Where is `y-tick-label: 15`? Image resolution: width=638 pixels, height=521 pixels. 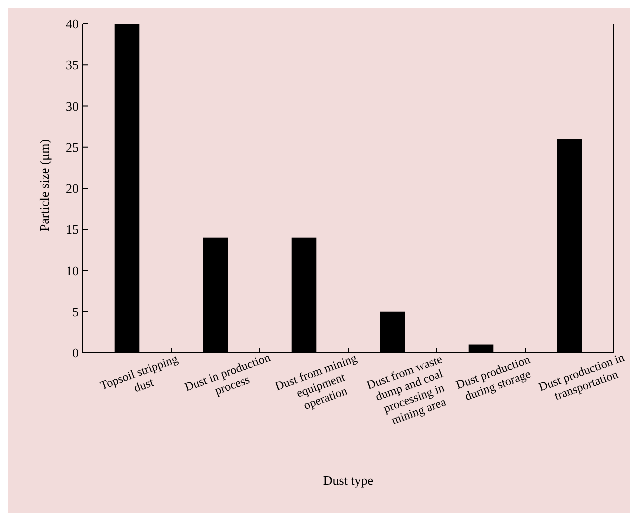 y-tick-label: 15 is located at coordinates (72, 230).